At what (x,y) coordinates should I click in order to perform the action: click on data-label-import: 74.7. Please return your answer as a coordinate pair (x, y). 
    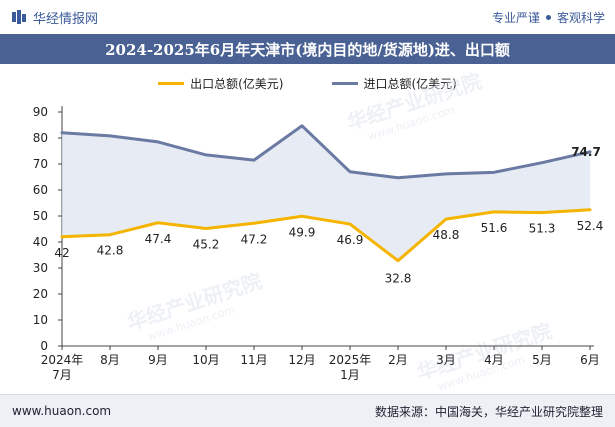
    Looking at the image, I should click on (586, 152).